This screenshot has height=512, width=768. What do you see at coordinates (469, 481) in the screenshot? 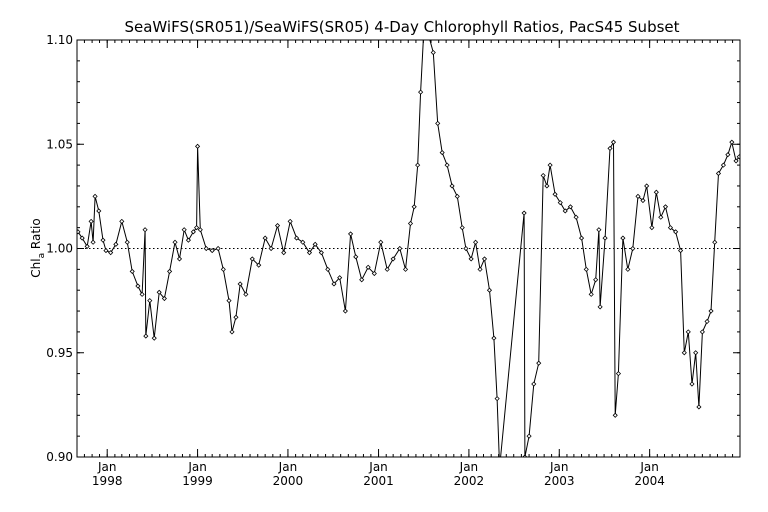
I see `x-tick-year: 2002` at bounding box center [469, 481].